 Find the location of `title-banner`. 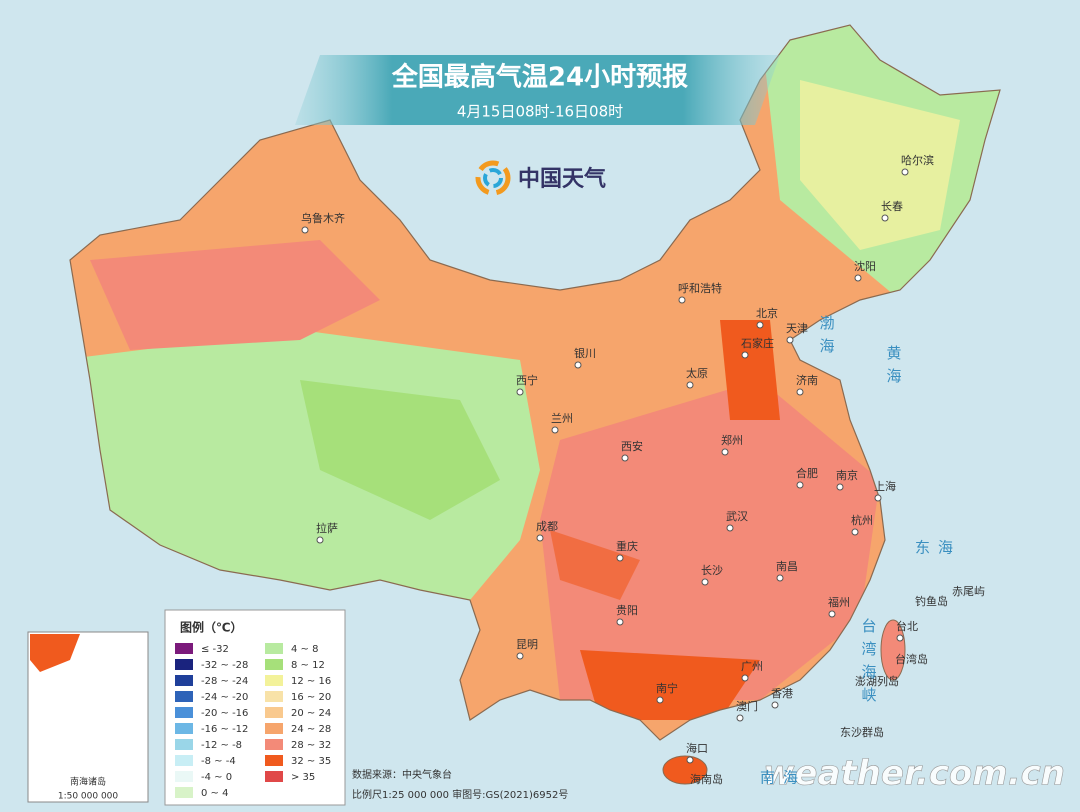

title-banner is located at coordinates (537, 90).